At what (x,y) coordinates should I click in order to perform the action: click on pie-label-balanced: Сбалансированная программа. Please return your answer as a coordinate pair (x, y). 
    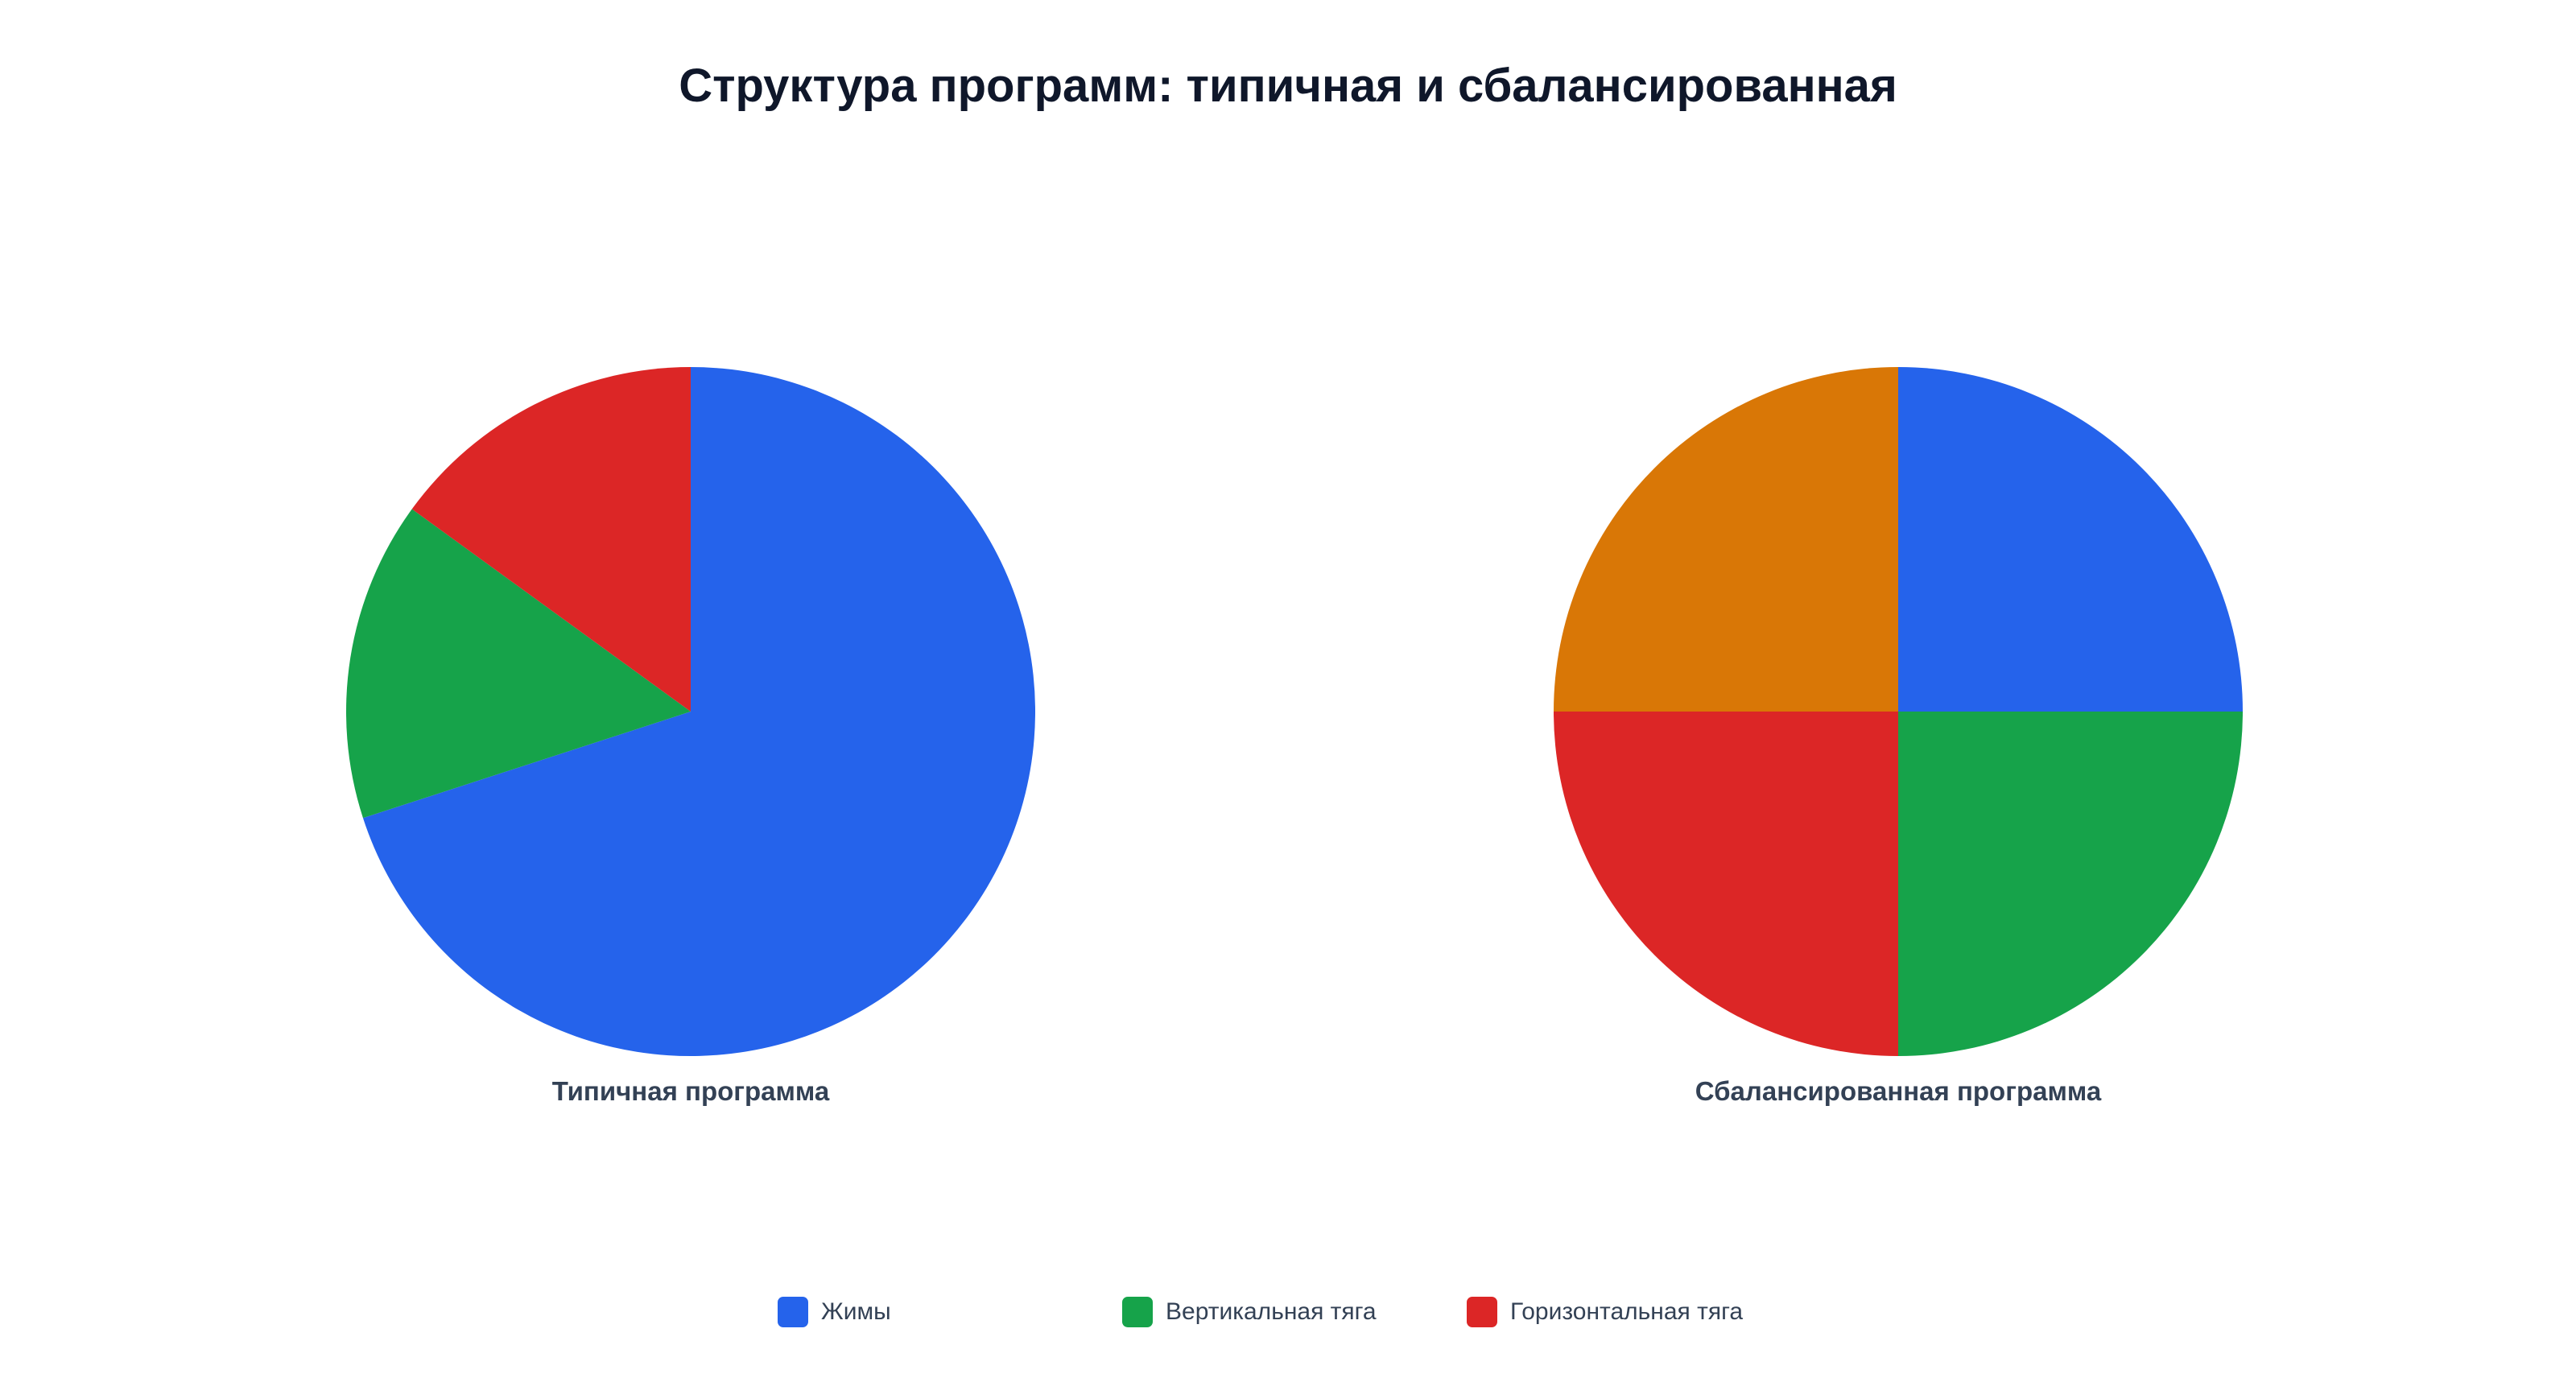
    Looking at the image, I should click on (1898, 1091).